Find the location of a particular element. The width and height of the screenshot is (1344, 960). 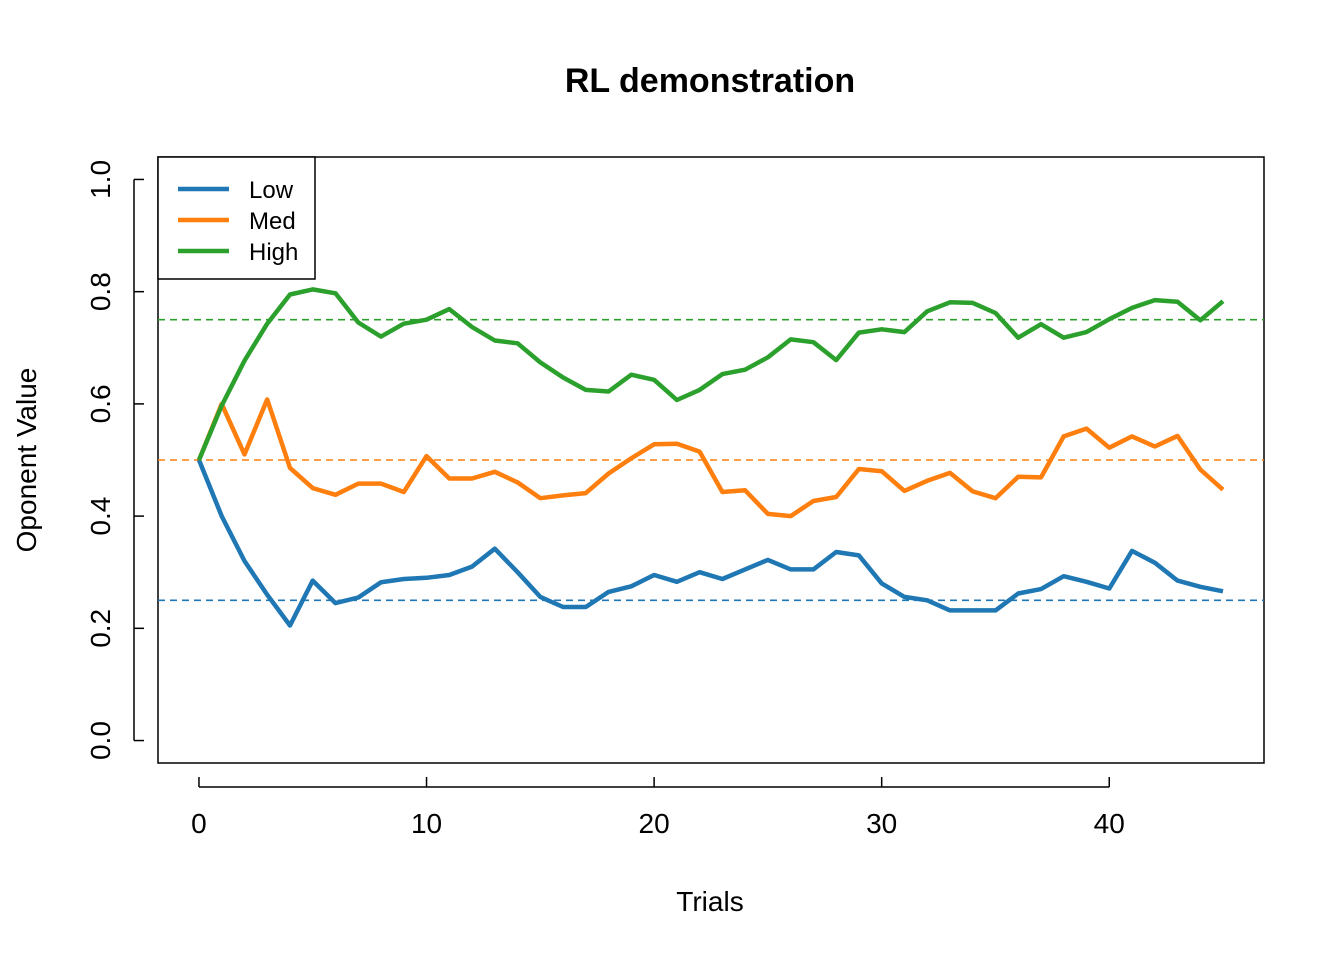

y-axis: 0.0 0.2 0.4 0.6 0.8 1.0 is located at coordinates (114, 460).